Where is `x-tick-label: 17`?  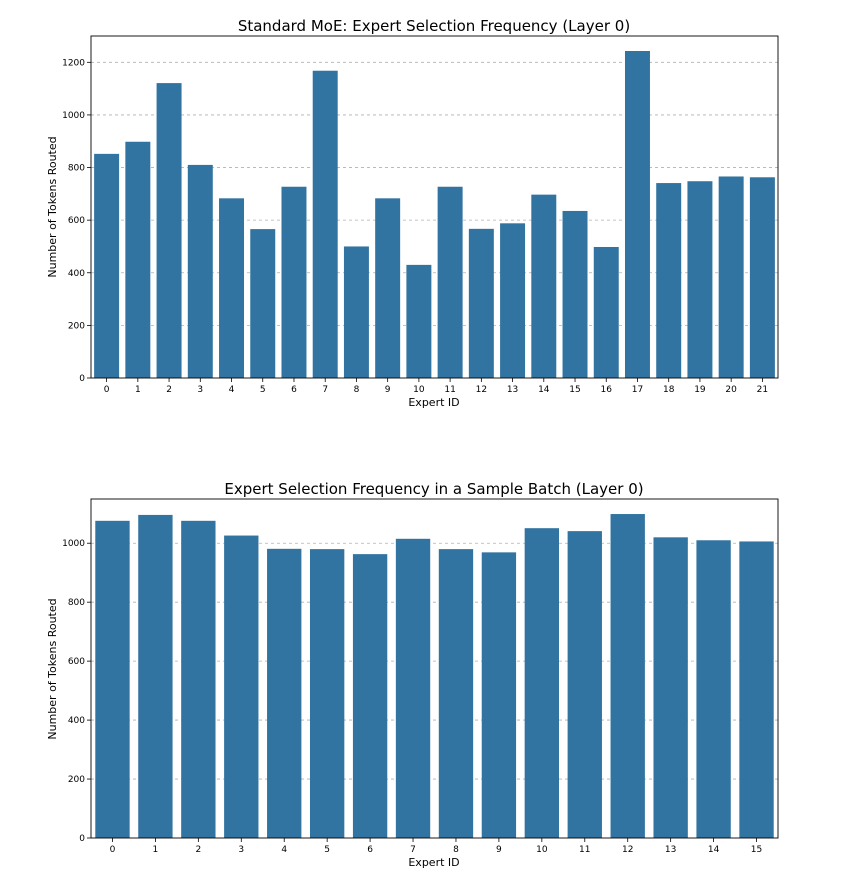 x-tick-label: 17 is located at coordinates (637, 390).